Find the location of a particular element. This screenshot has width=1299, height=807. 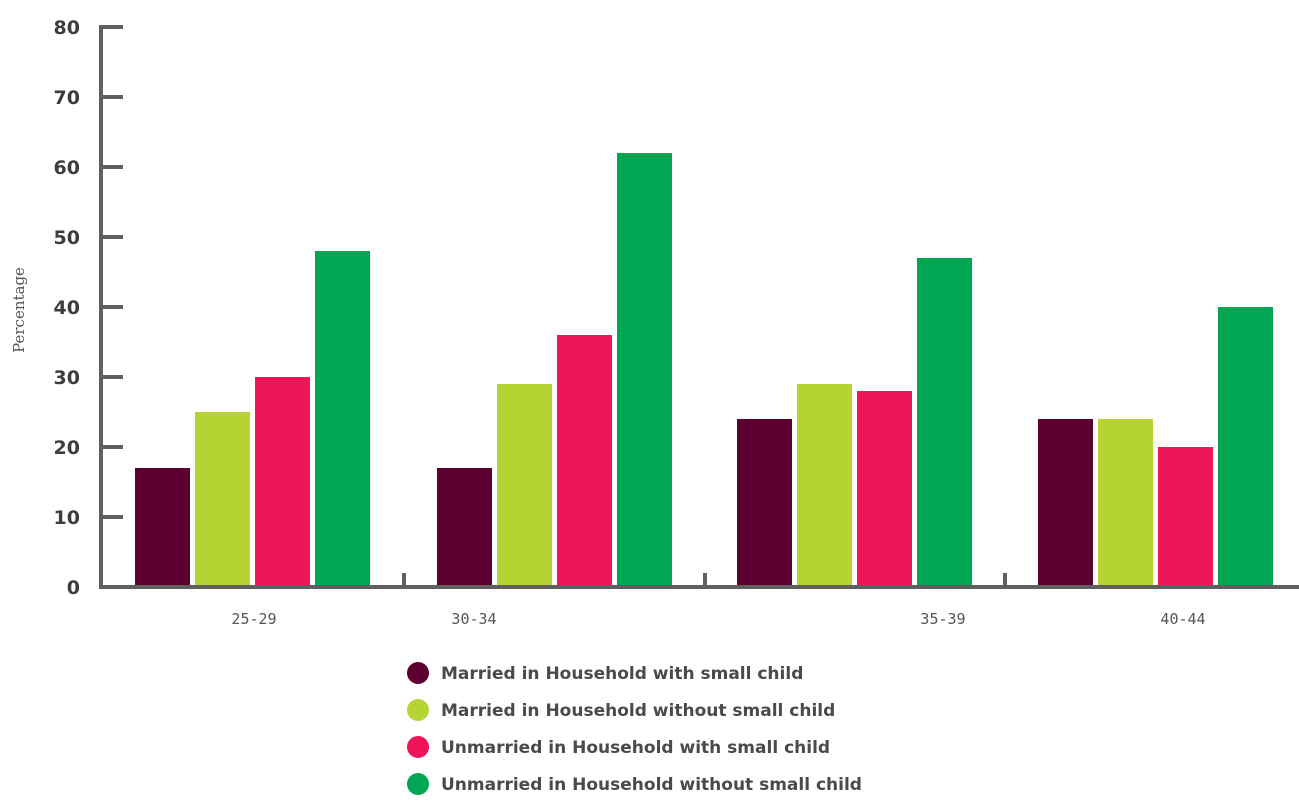

x-tick-label: 30-34 is located at coordinates (473, 619).